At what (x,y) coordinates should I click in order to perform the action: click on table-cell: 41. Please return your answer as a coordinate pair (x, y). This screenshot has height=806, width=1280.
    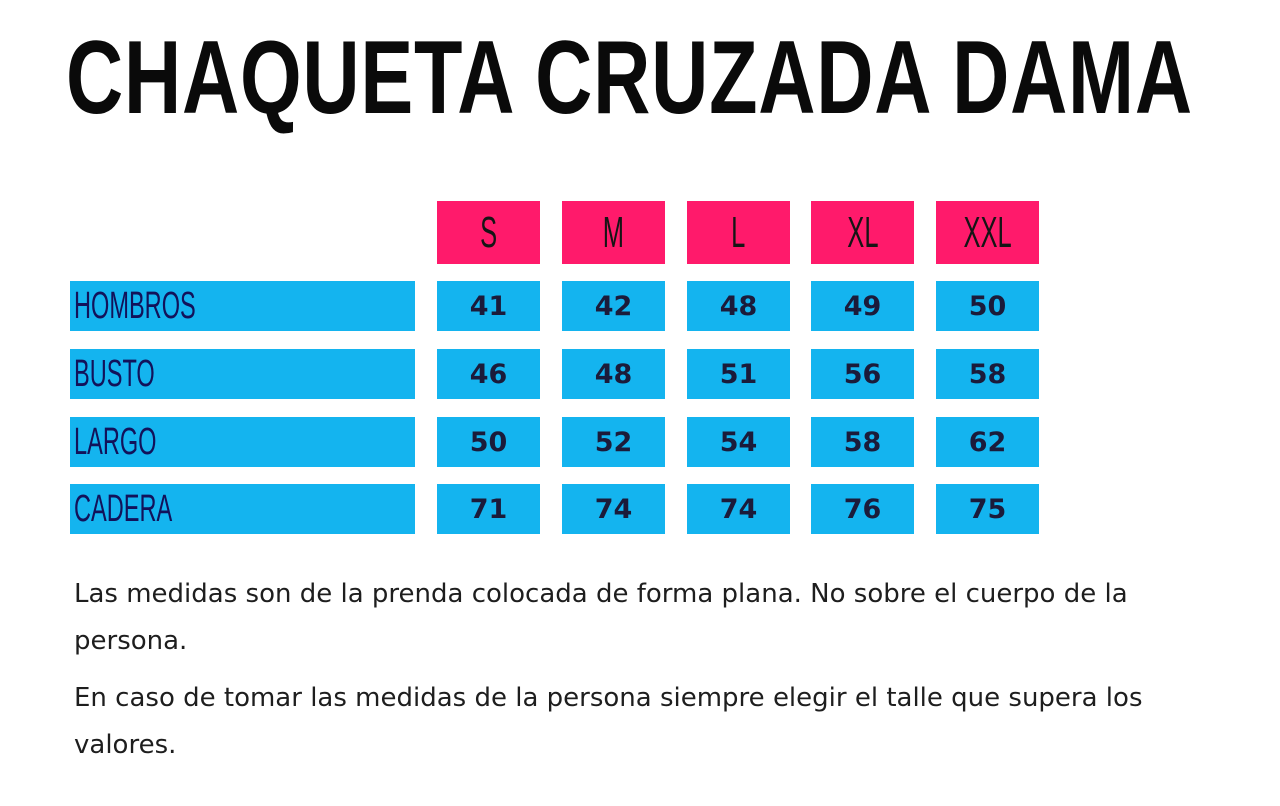
    Looking at the image, I should click on (488, 306).